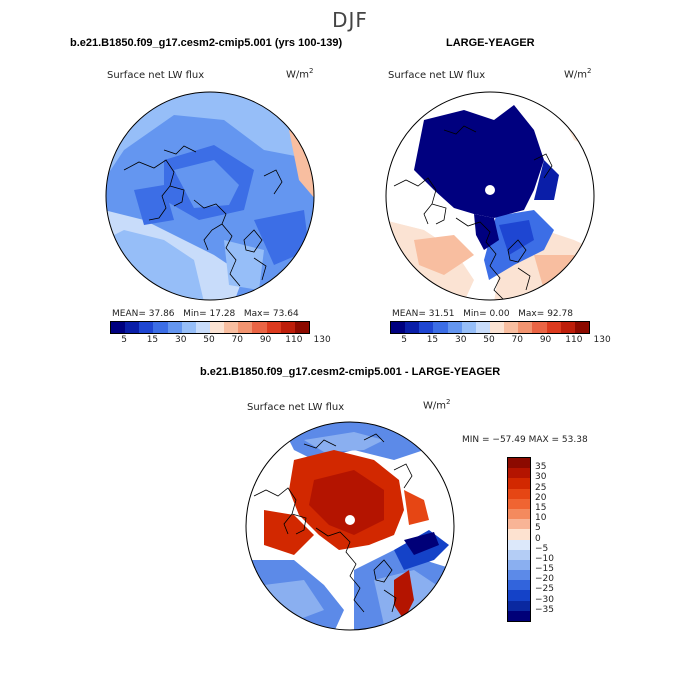 The width and height of the screenshot is (700, 700). I want to click on panel-3-colorbar, so click(519, 539).